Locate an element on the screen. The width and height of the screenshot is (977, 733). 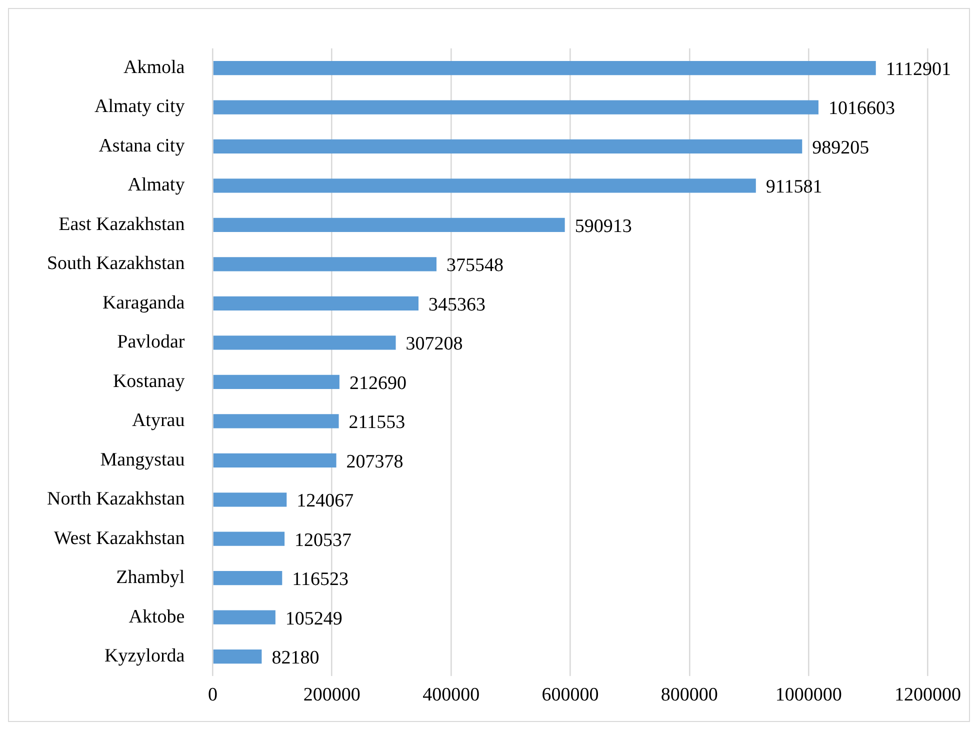
data-label: 911581 is located at coordinates (794, 187).